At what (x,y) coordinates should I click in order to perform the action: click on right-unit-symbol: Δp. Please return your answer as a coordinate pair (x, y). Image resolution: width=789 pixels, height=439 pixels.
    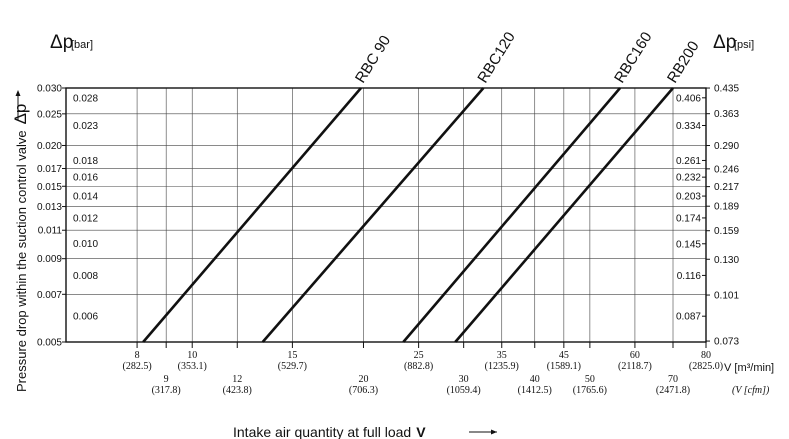
    Looking at the image, I should click on (724, 42).